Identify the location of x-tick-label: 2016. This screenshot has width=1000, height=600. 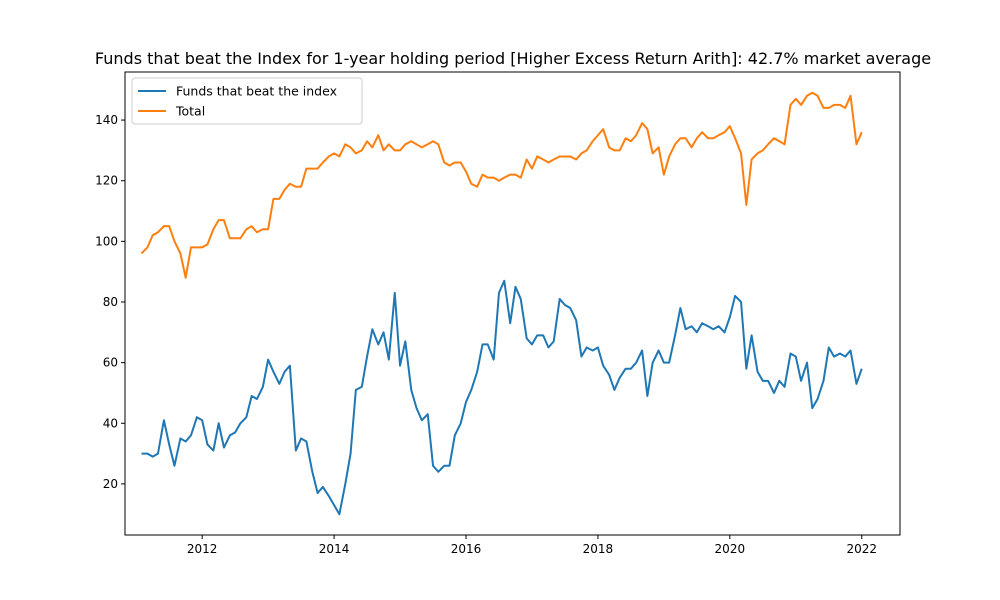
(466, 549).